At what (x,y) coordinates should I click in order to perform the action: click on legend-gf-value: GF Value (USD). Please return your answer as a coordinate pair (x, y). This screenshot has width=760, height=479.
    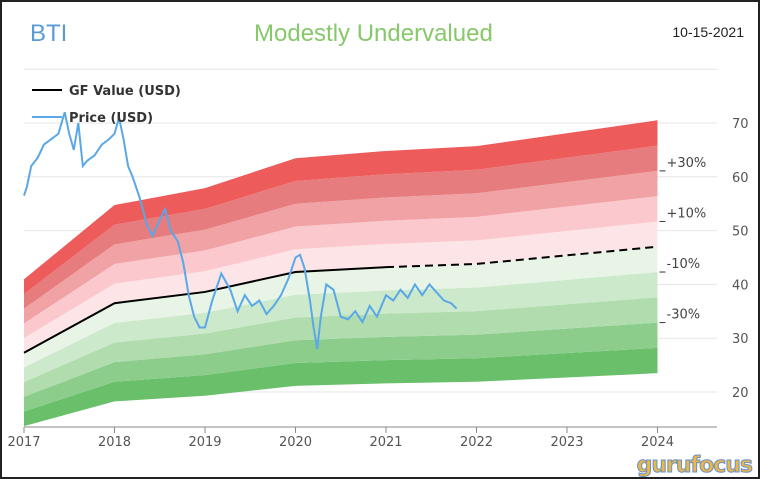
    Looking at the image, I should click on (125, 91).